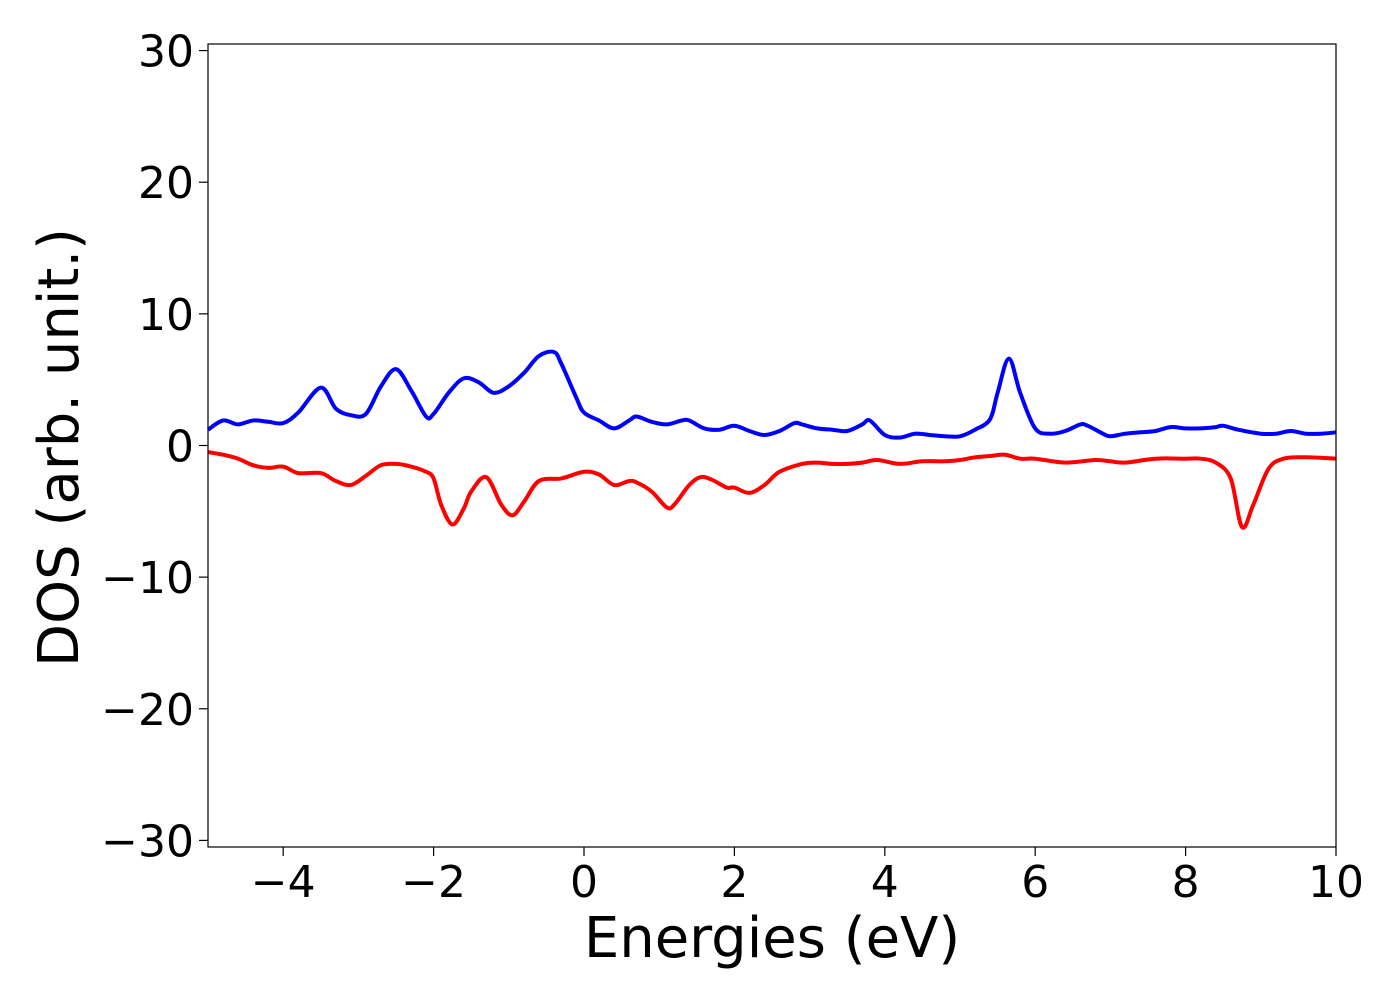 This screenshot has width=1400, height=1000. I want to click on y-tick-label: −20, so click(147, 710).